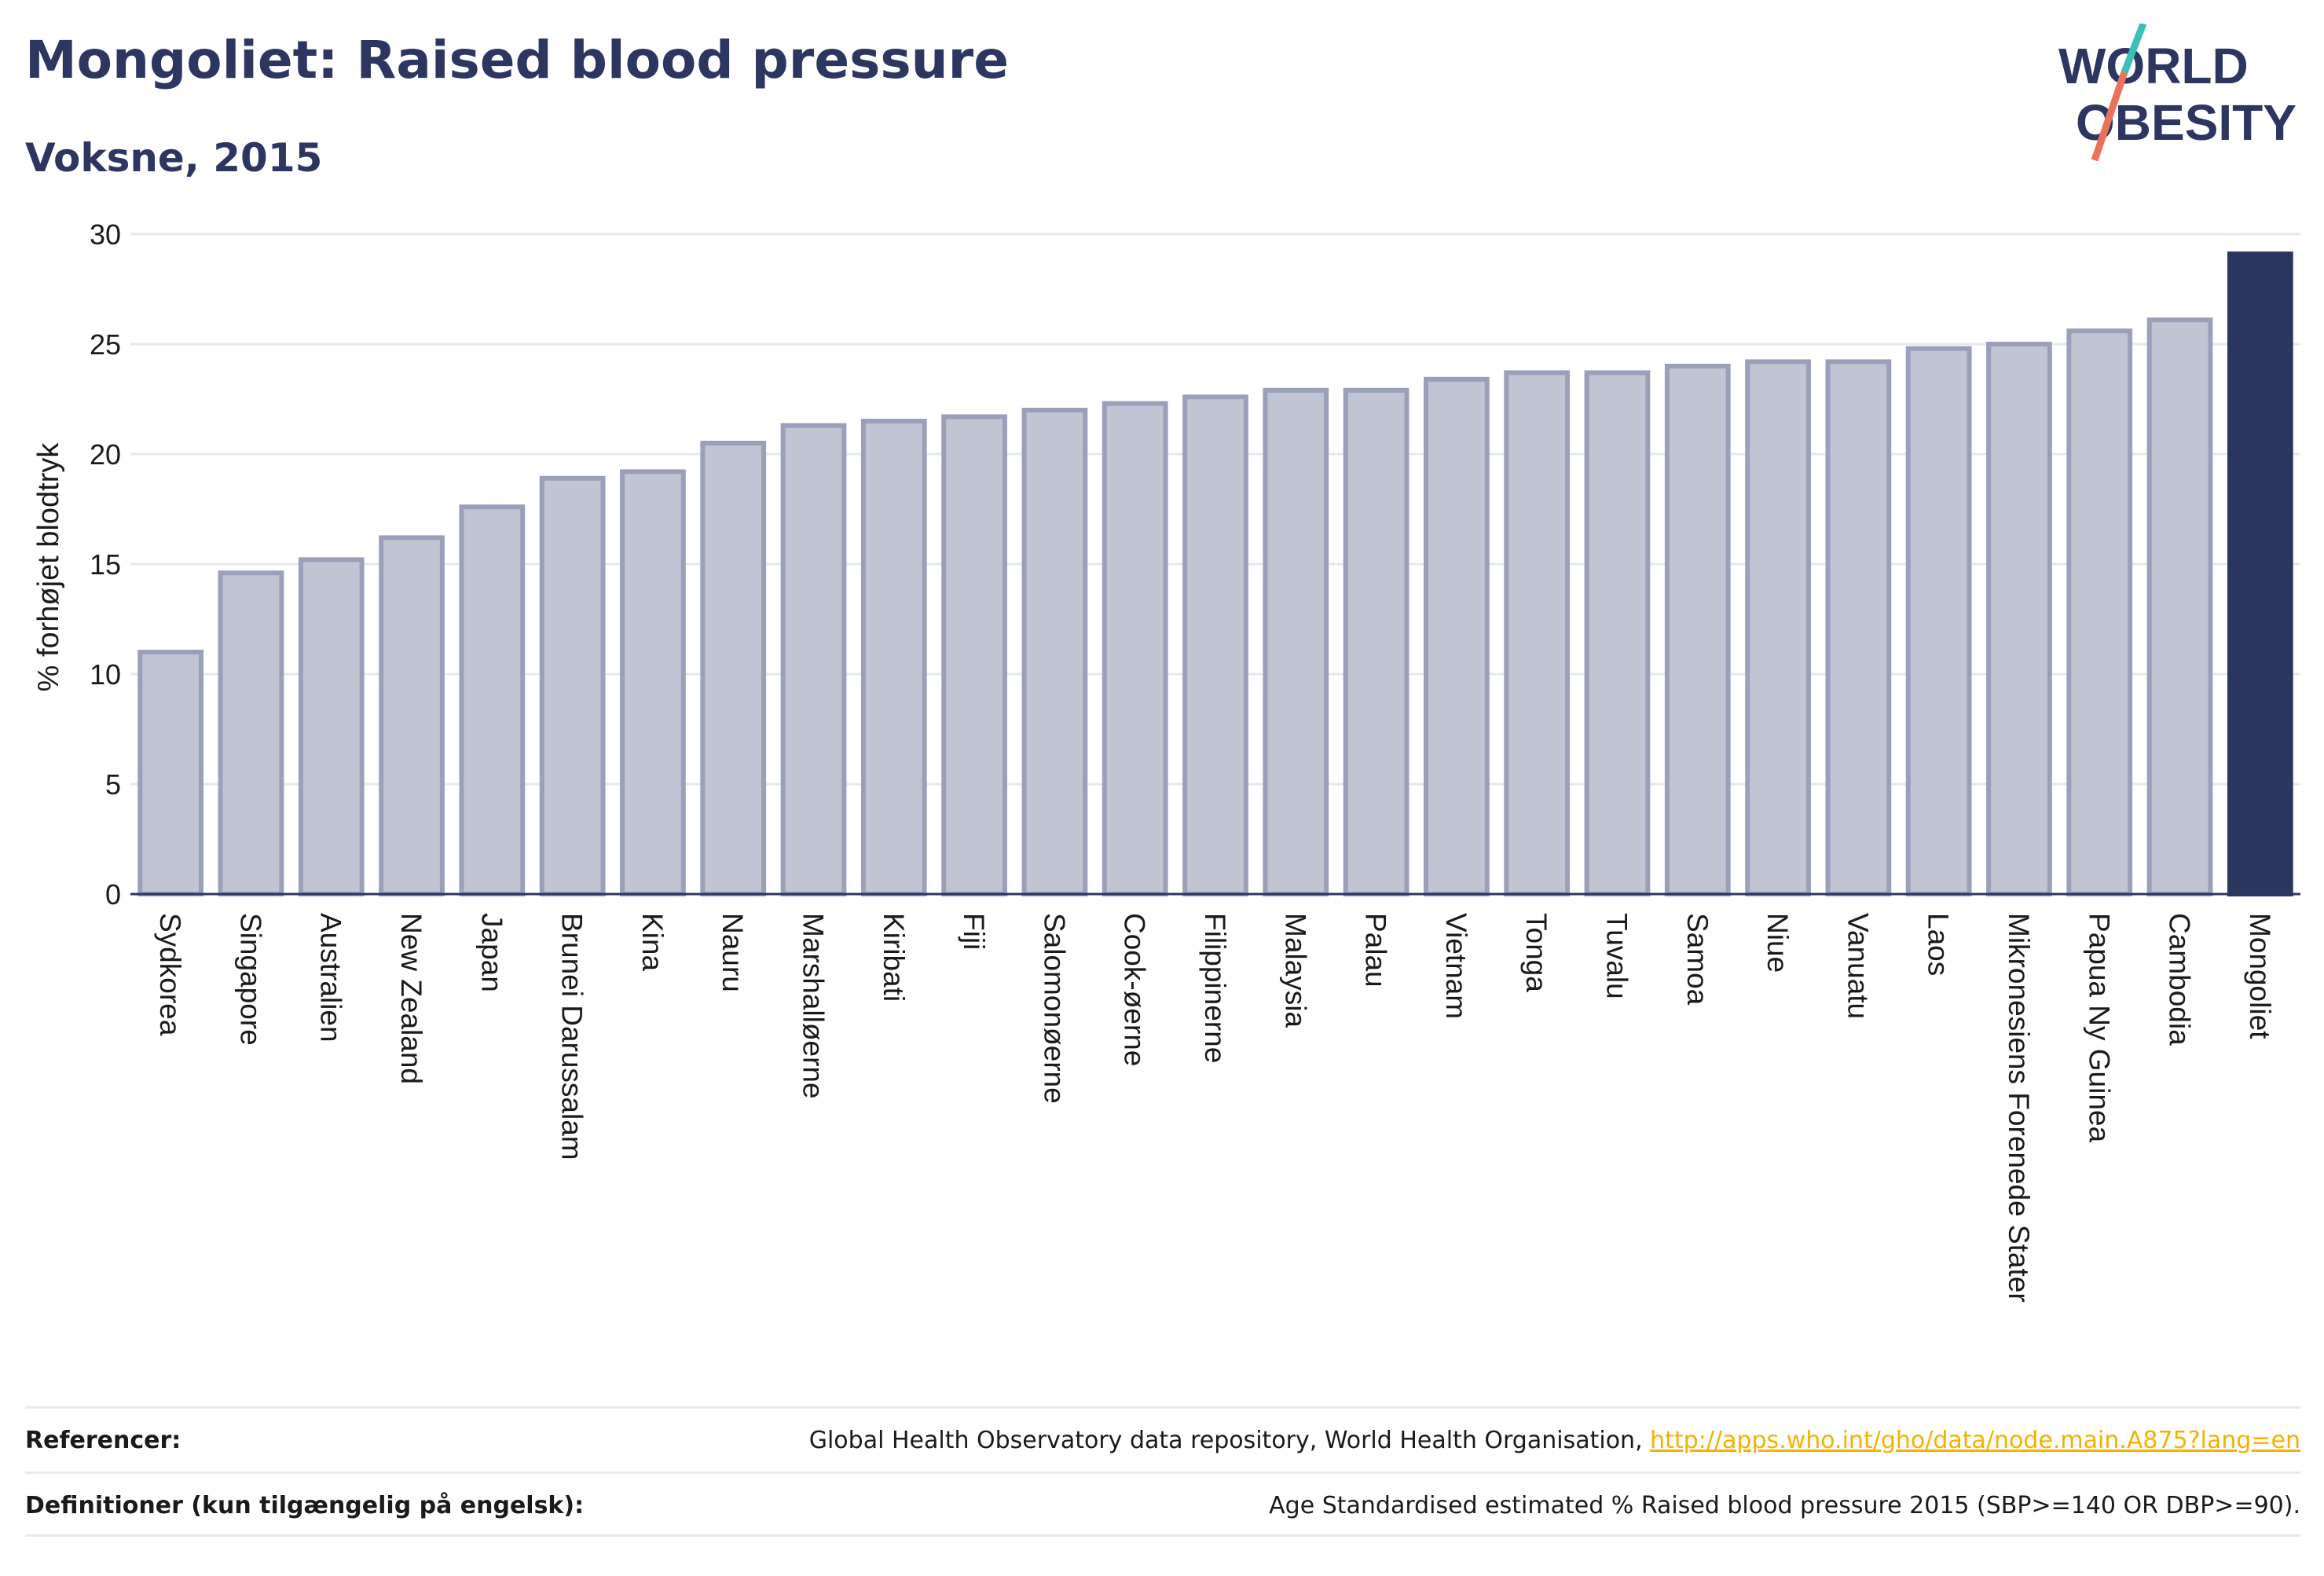 This screenshot has width=2324, height=1576. What do you see at coordinates (1054, 1008) in the screenshot?
I see `x-tick-label: Salomonøerne` at bounding box center [1054, 1008].